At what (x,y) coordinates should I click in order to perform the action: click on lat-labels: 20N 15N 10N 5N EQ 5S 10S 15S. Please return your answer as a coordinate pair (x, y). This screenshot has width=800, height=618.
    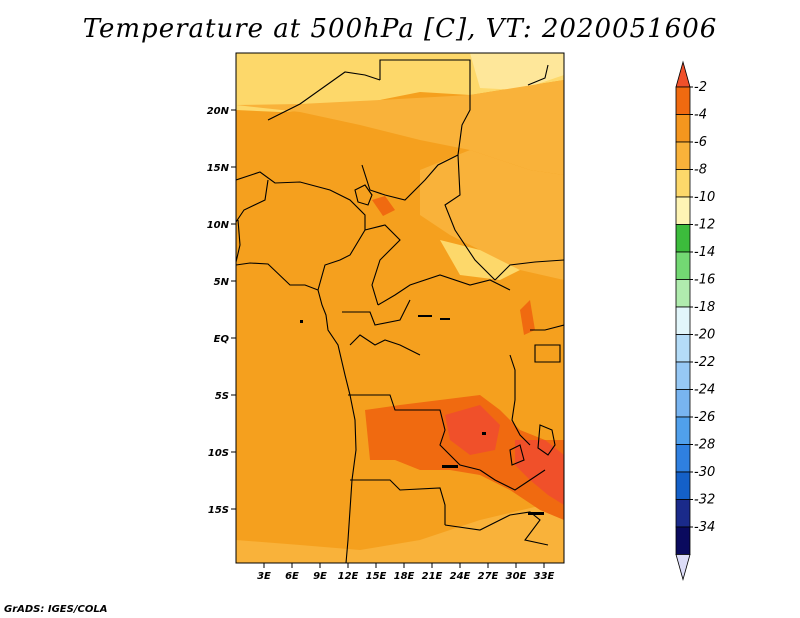
    Looking at the image, I should click on (218, 311).